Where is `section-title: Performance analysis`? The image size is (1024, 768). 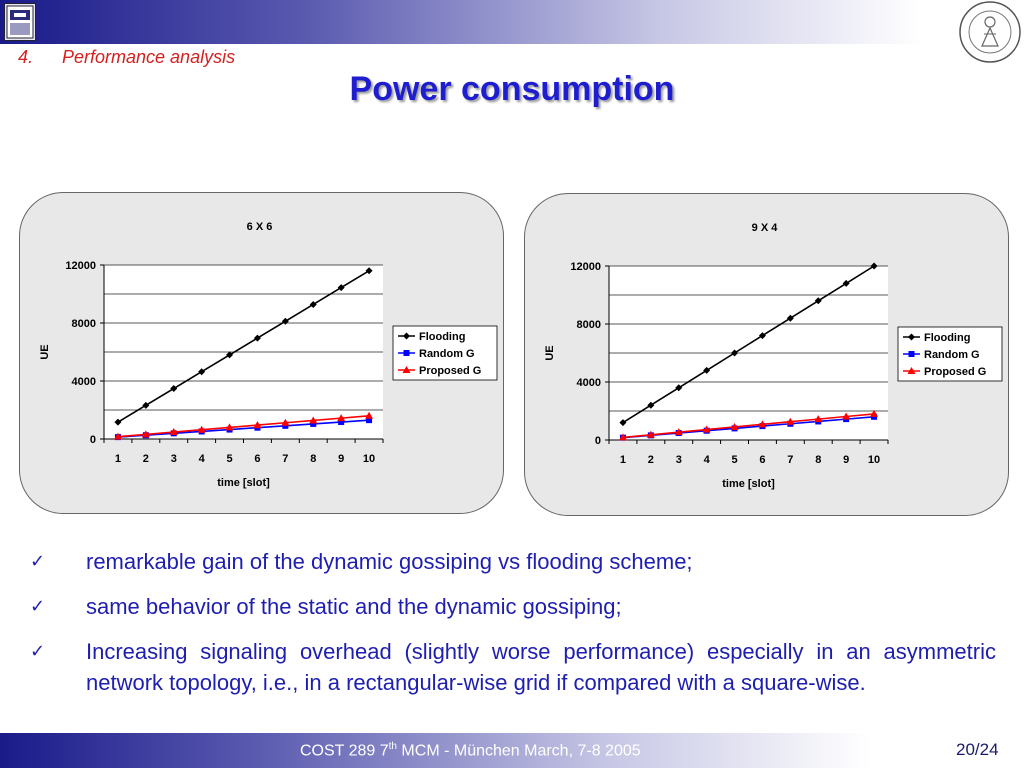
section-title: Performance analysis is located at coordinates (149, 57).